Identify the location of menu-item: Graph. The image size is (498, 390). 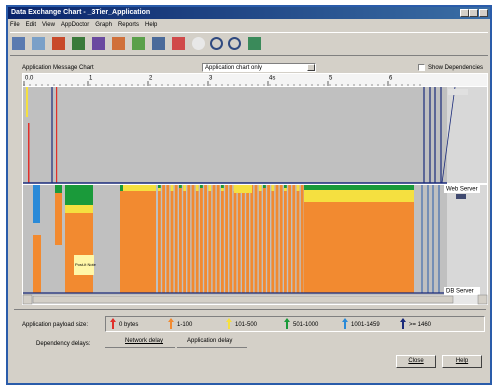
(103, 25).